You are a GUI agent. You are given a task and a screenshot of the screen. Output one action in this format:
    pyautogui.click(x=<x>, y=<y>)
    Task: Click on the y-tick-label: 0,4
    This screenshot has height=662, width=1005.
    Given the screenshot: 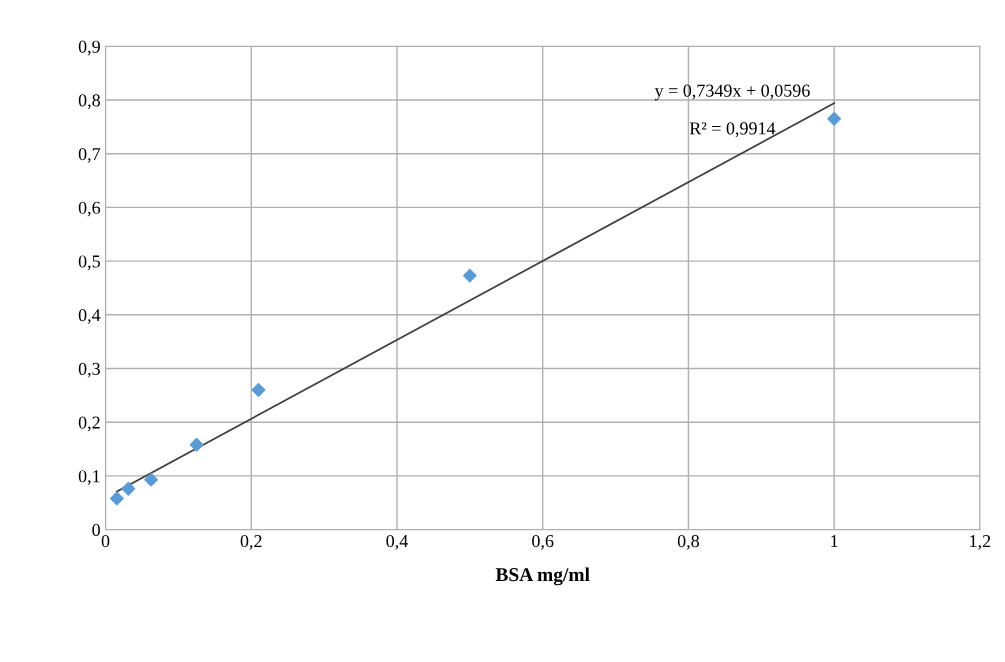 What is the action you would take?
    pyautogui.click(x=89, y=316)
    